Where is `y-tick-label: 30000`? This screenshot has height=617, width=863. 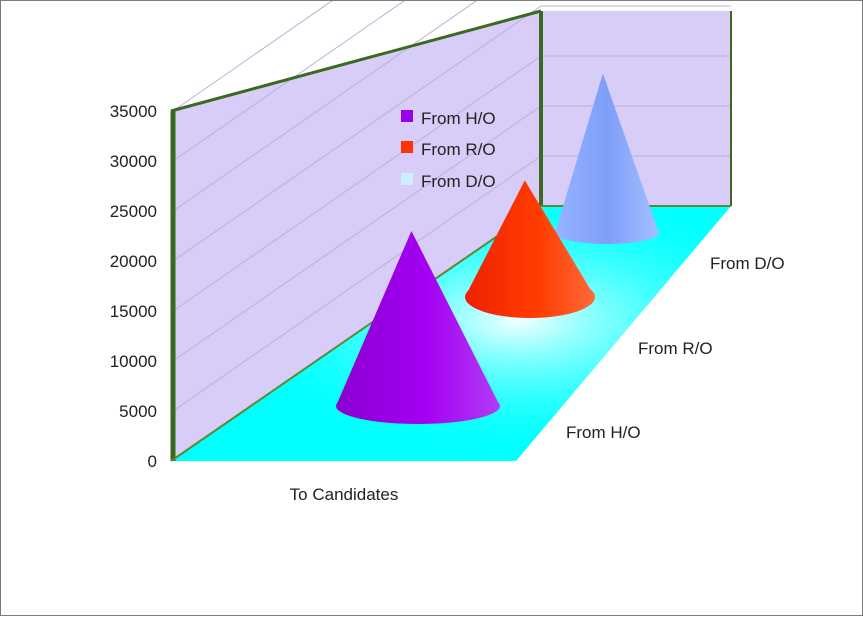 y-tick-label: 30000 is located at coordinates (133, 161).